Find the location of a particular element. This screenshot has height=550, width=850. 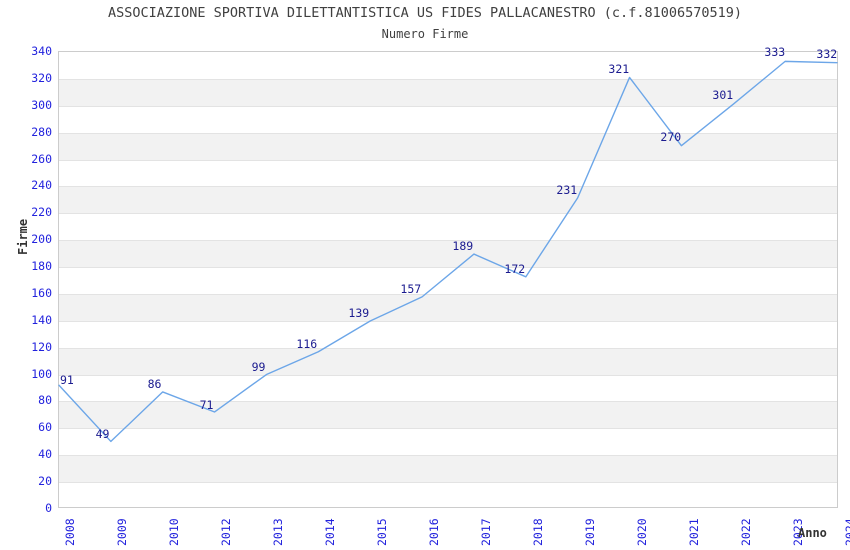

x-tick-label: 2020 is located at coordinates (642, 532).